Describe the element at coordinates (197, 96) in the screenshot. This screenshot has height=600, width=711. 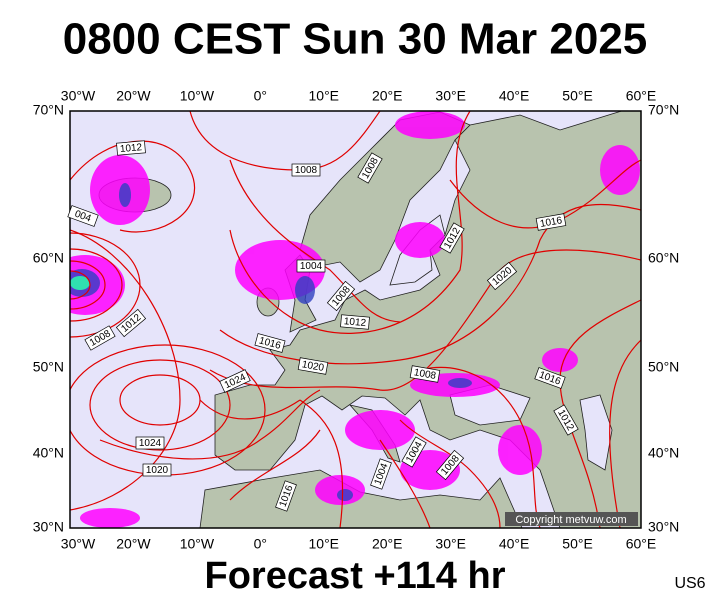
I see `lon-label-top: 10°W` at that location.